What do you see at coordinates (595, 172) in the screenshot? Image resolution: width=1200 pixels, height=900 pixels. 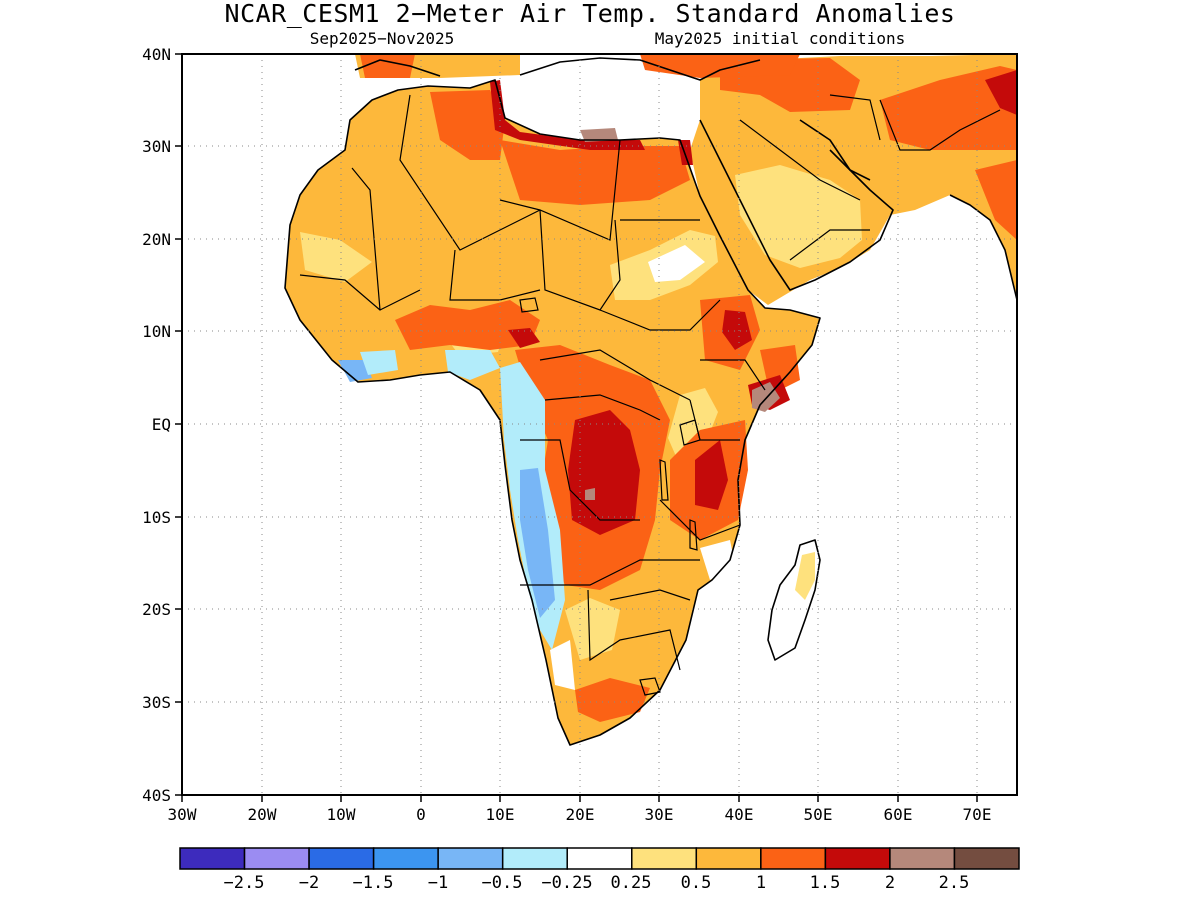 I see `anomaly-libya-egypt` at bounding box center [595, 172].